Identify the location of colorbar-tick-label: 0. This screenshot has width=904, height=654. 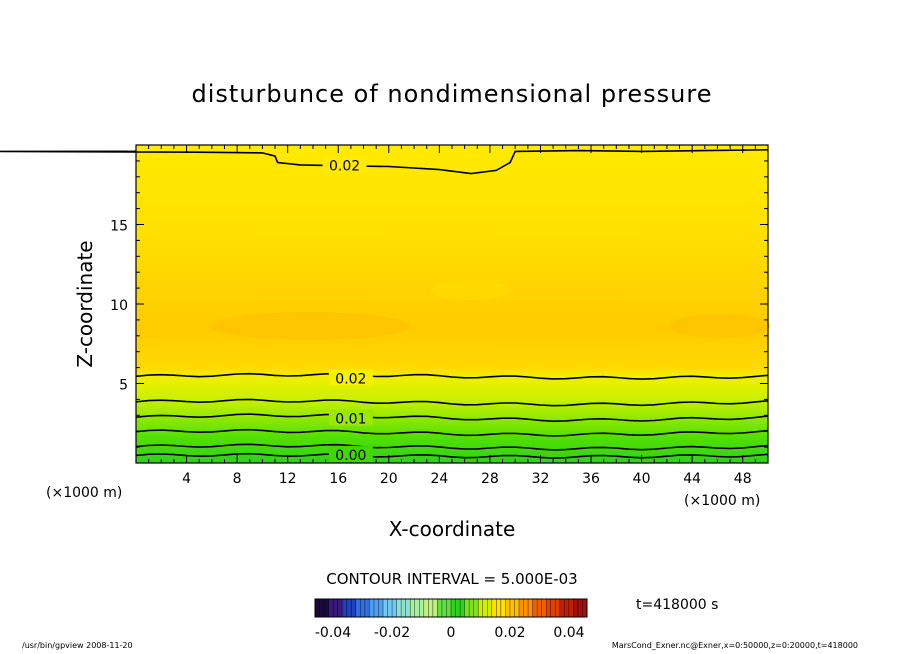
(451, 633).